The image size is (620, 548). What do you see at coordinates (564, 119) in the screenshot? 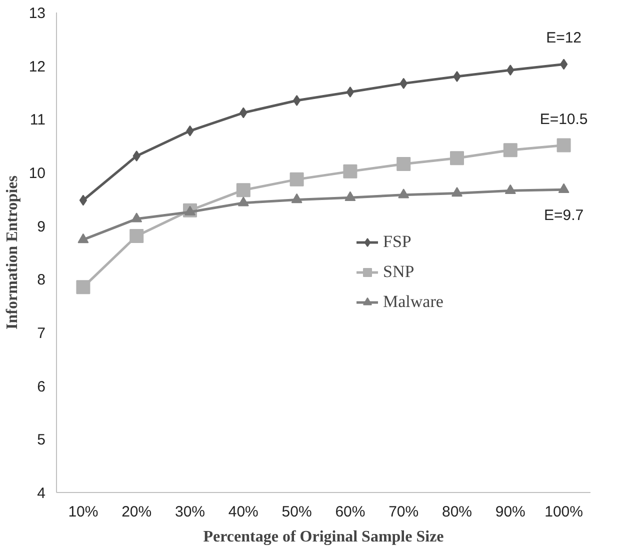
I see `annotation: E=10.5` at bounding box center [564, 119].